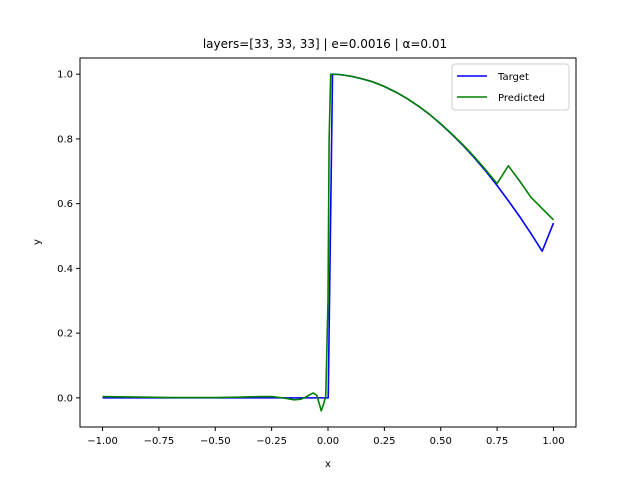 Image resolution: width=640 pixels, height=480 pixels. I want to click on x-tick-label: 0.00, so click(328, 441).